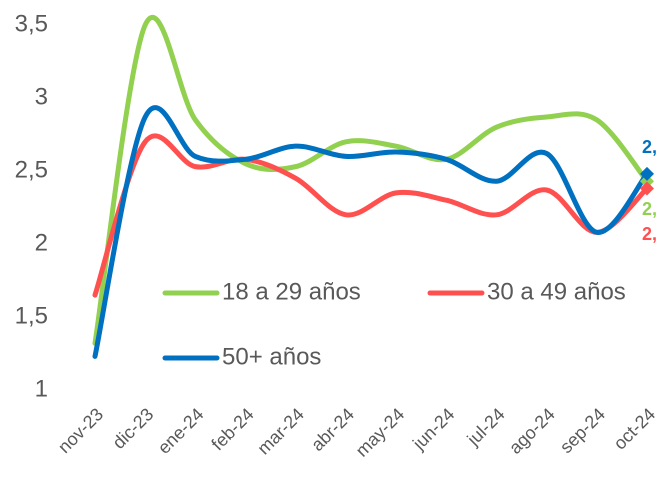 The height and width of the screenshot is (478, 660). What do you see at coordinates (556, 291) in the screenshot?
I see `legend-label: 30 a 49 años` at bounding box center [556, 291].